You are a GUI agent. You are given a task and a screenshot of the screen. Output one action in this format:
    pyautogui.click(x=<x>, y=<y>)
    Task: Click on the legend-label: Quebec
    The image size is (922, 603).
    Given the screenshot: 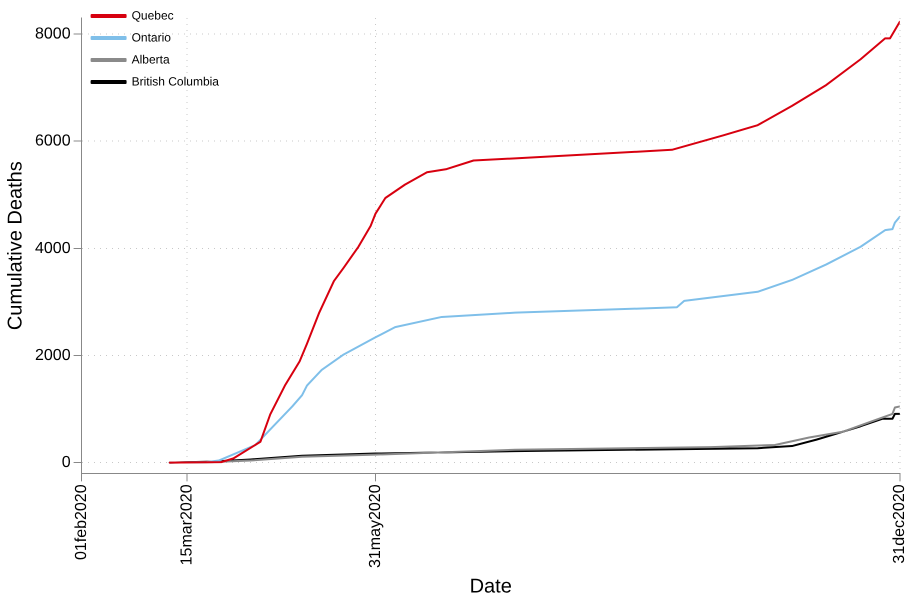 What is the action you would take?
    pyautogui.click(x=153, y=15)
    